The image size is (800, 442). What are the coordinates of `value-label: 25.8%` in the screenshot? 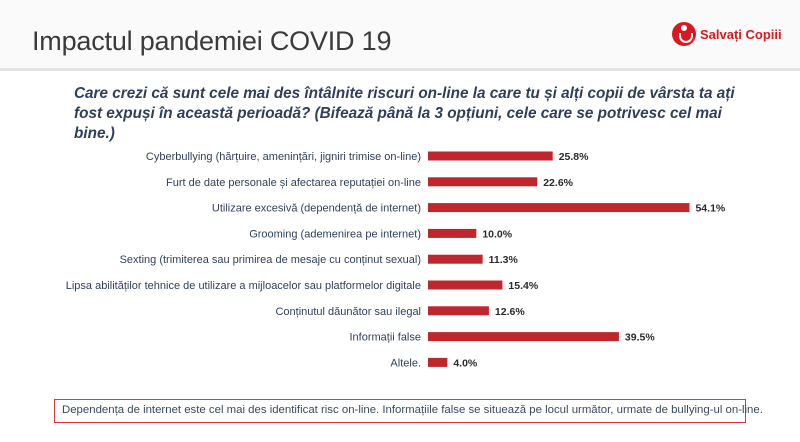 It's located at (574, 157).